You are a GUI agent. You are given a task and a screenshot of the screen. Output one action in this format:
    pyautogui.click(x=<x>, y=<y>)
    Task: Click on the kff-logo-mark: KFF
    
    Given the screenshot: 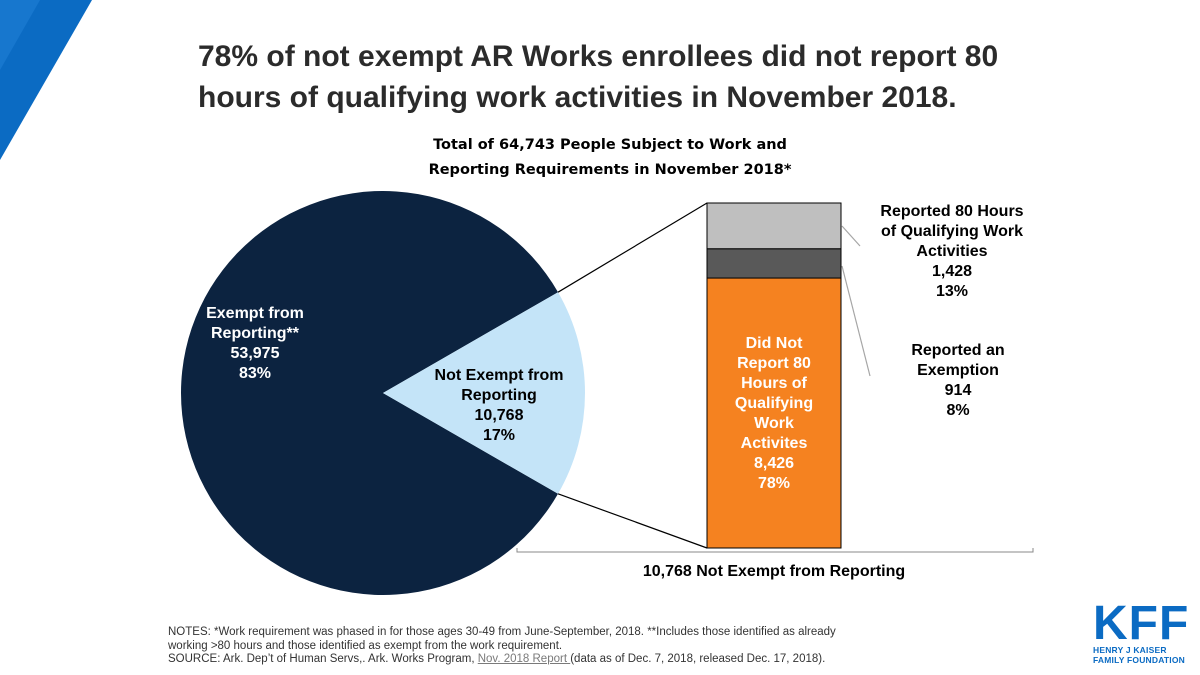 What is the action you would take?
    pyautogui.click(x=1141, y=623)
    